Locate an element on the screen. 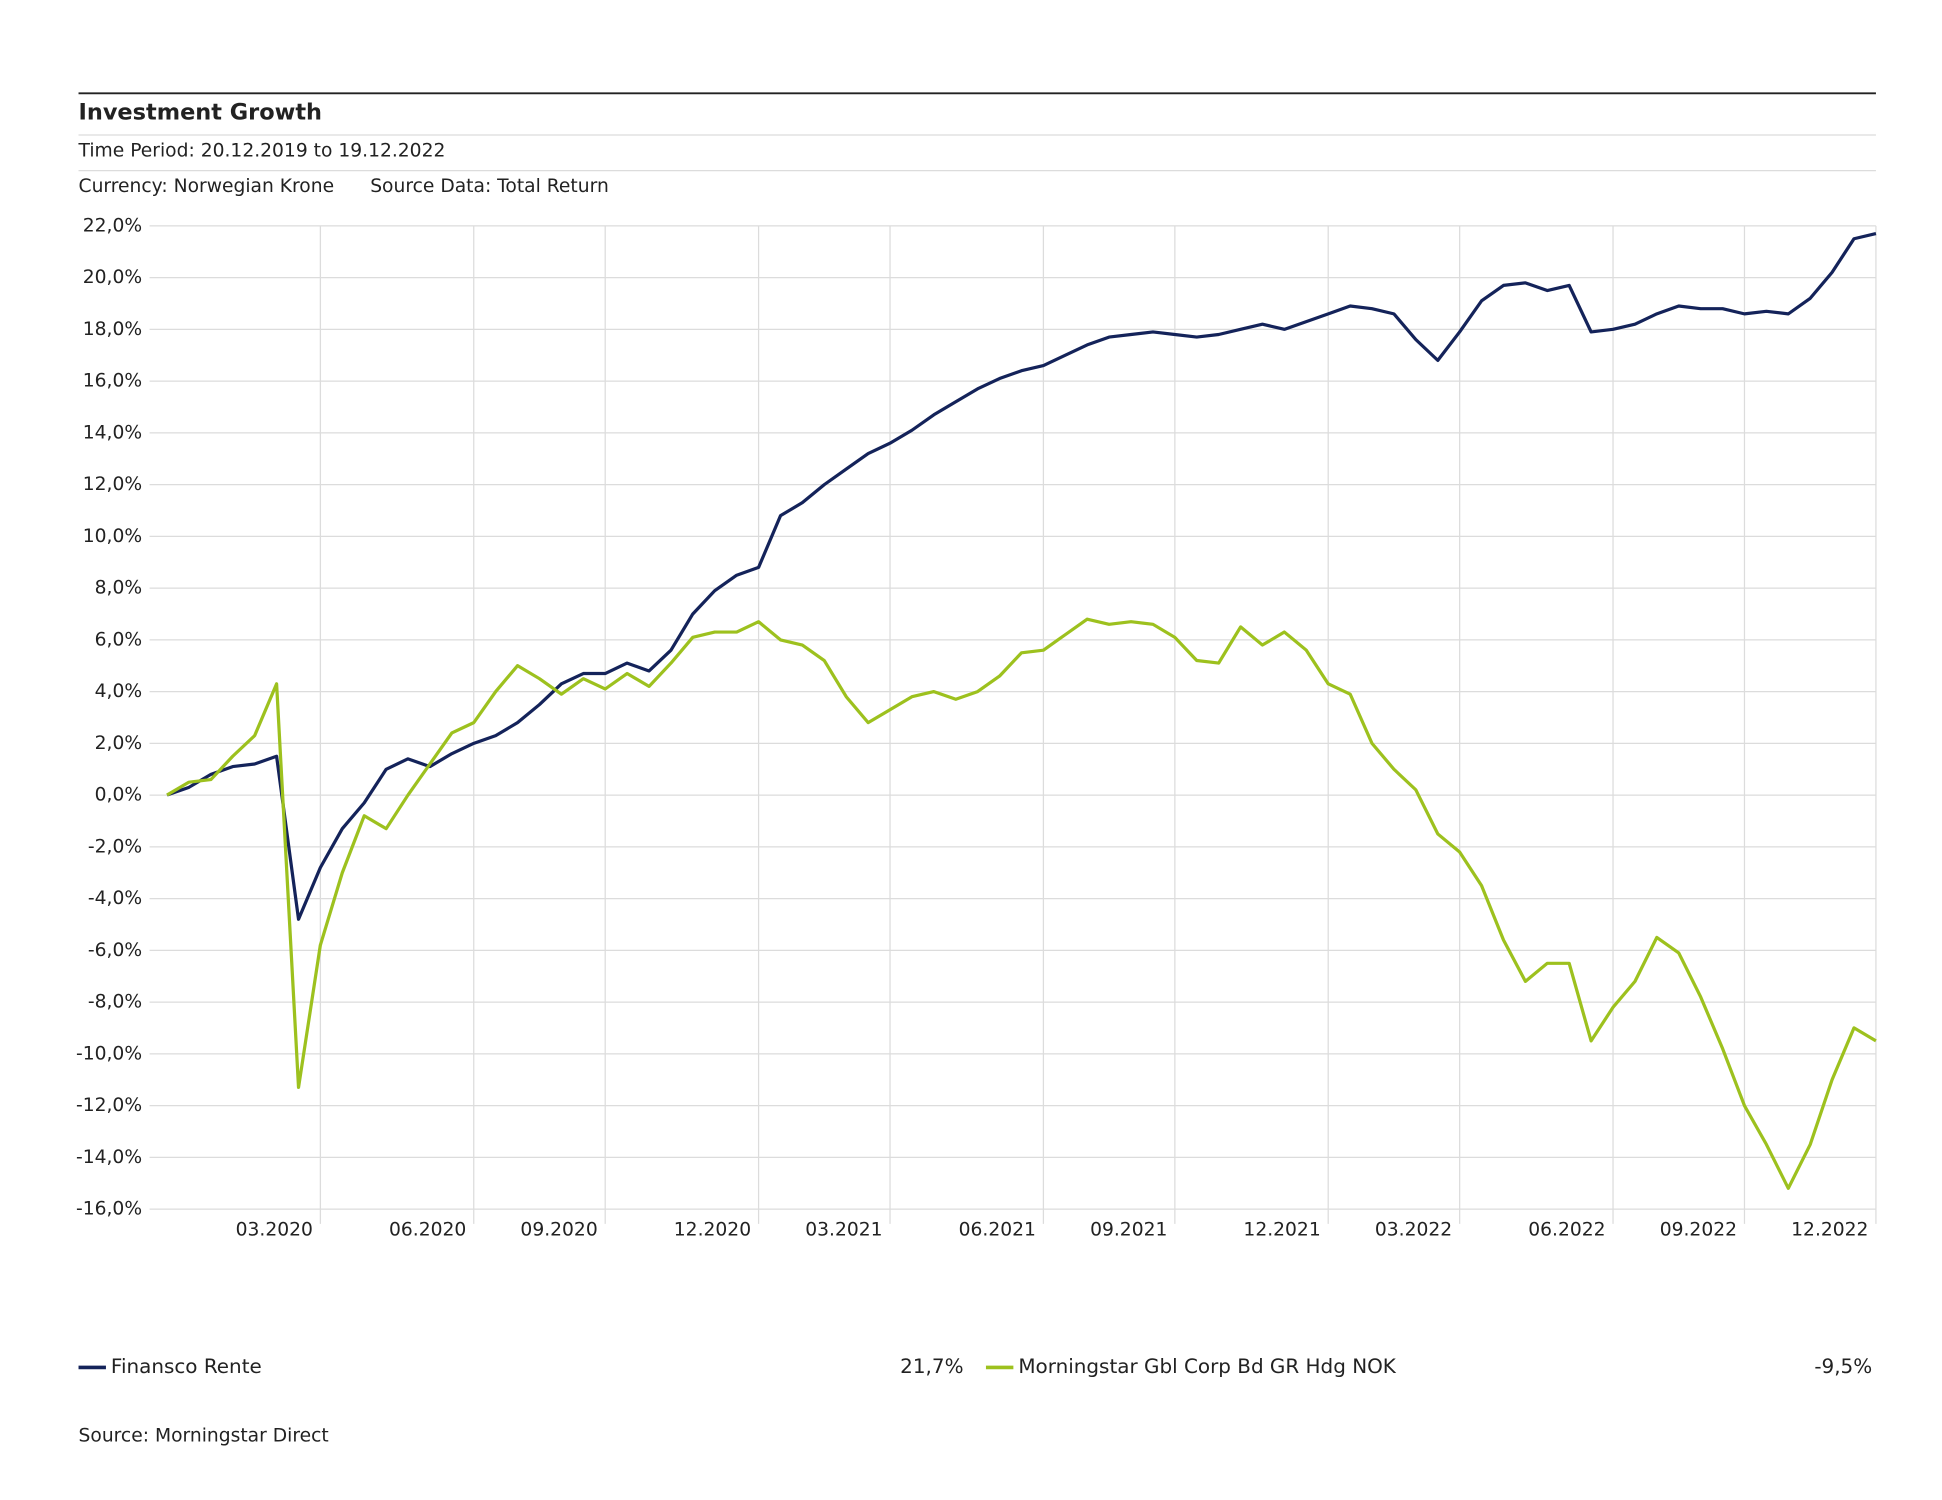 The image size is (1942, 1500). y-tick-label: 8,0% is located at coordinates (118, 588).